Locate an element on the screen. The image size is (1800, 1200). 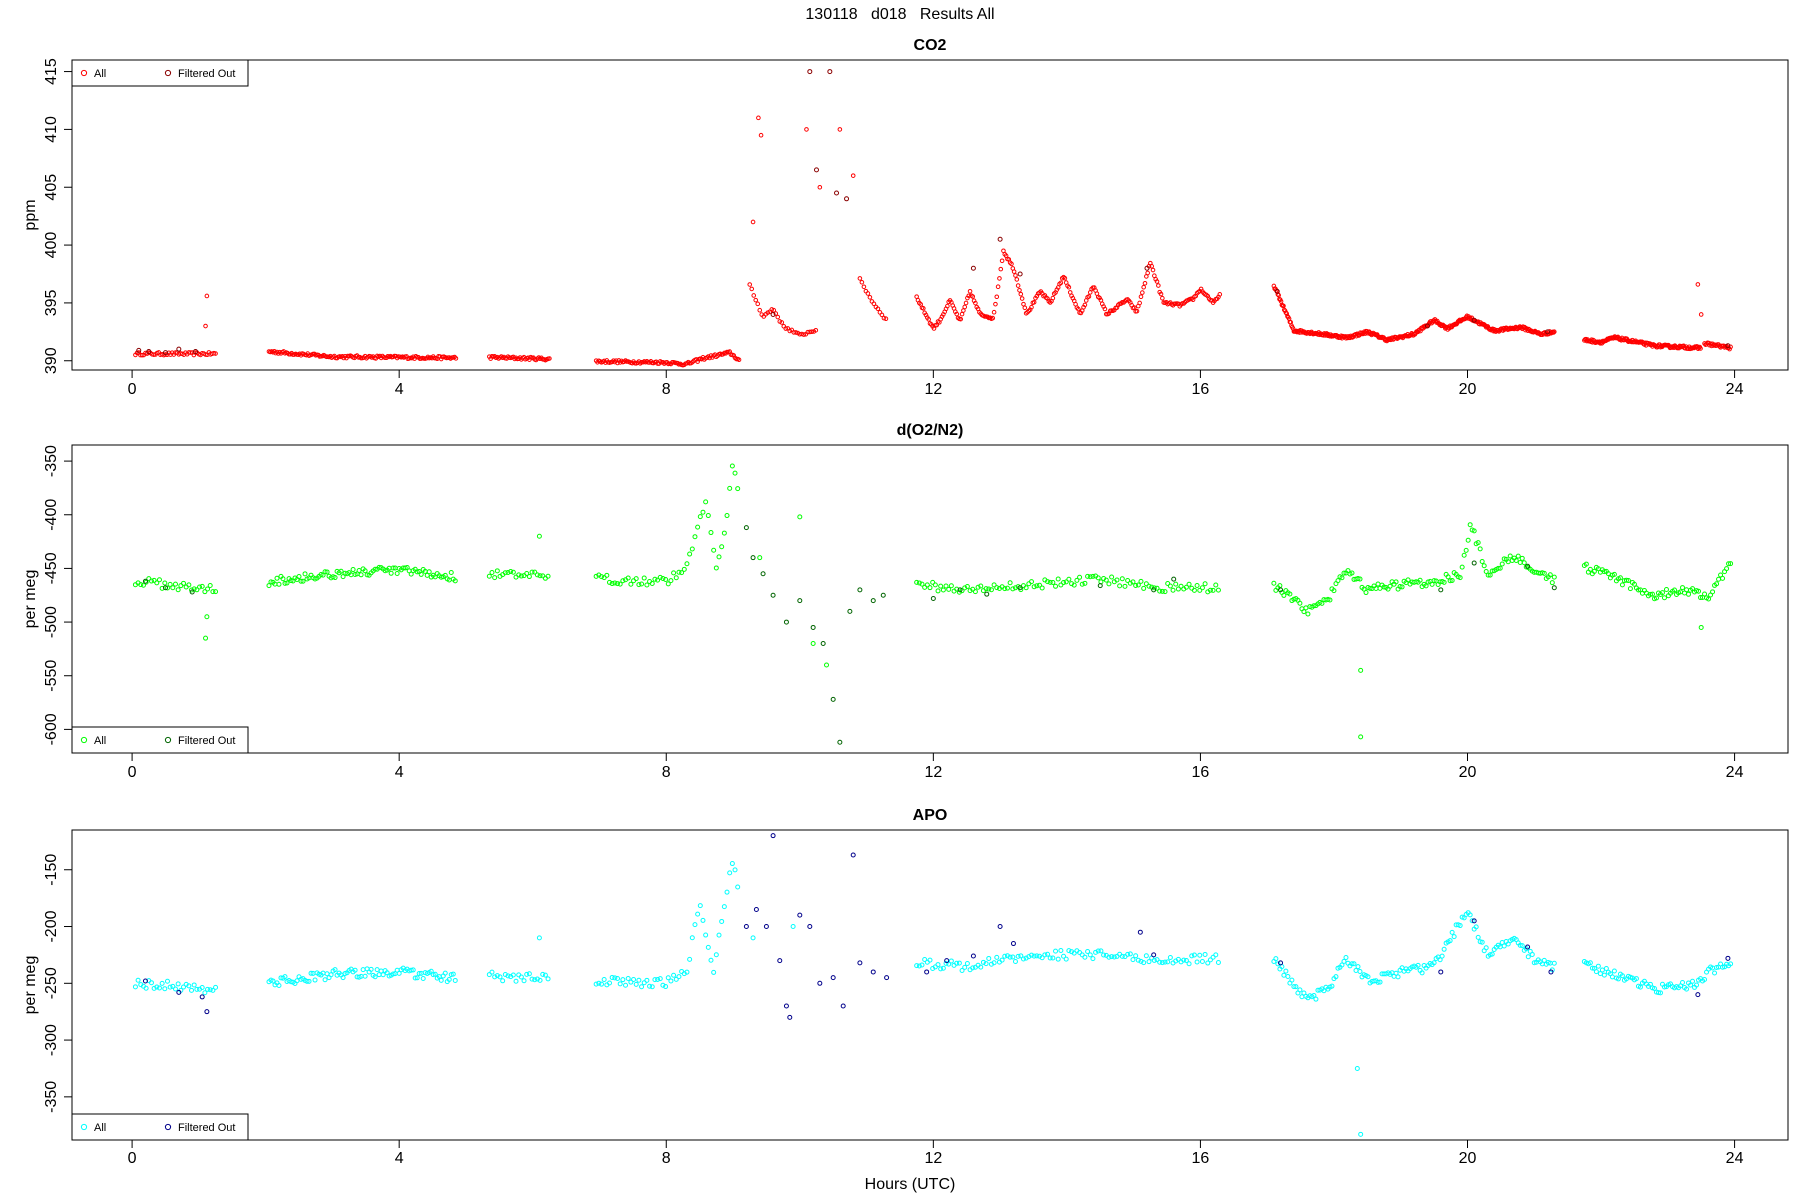
panel-title: d(O2/N2) is located at coordinates (930, 430).